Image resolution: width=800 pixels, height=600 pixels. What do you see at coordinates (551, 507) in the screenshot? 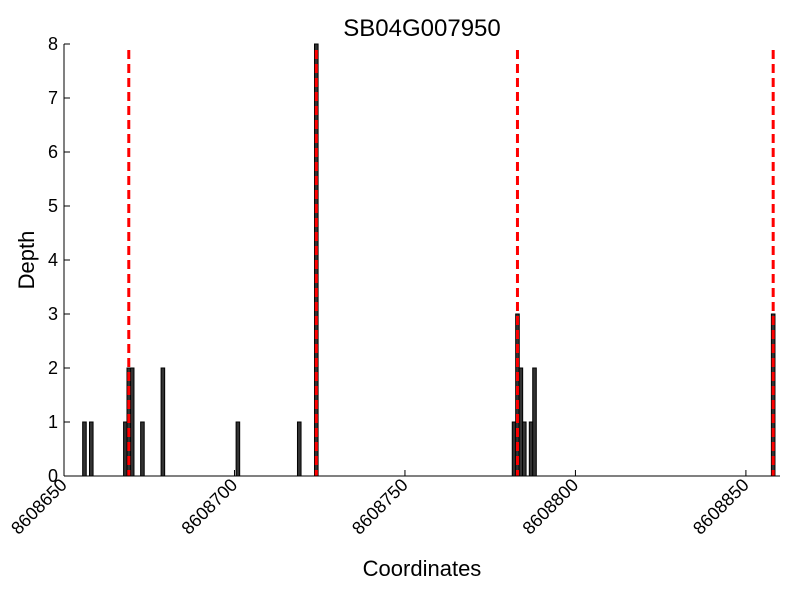
I see `x-tick-label: 8608800` at bounding box center [551, 507].